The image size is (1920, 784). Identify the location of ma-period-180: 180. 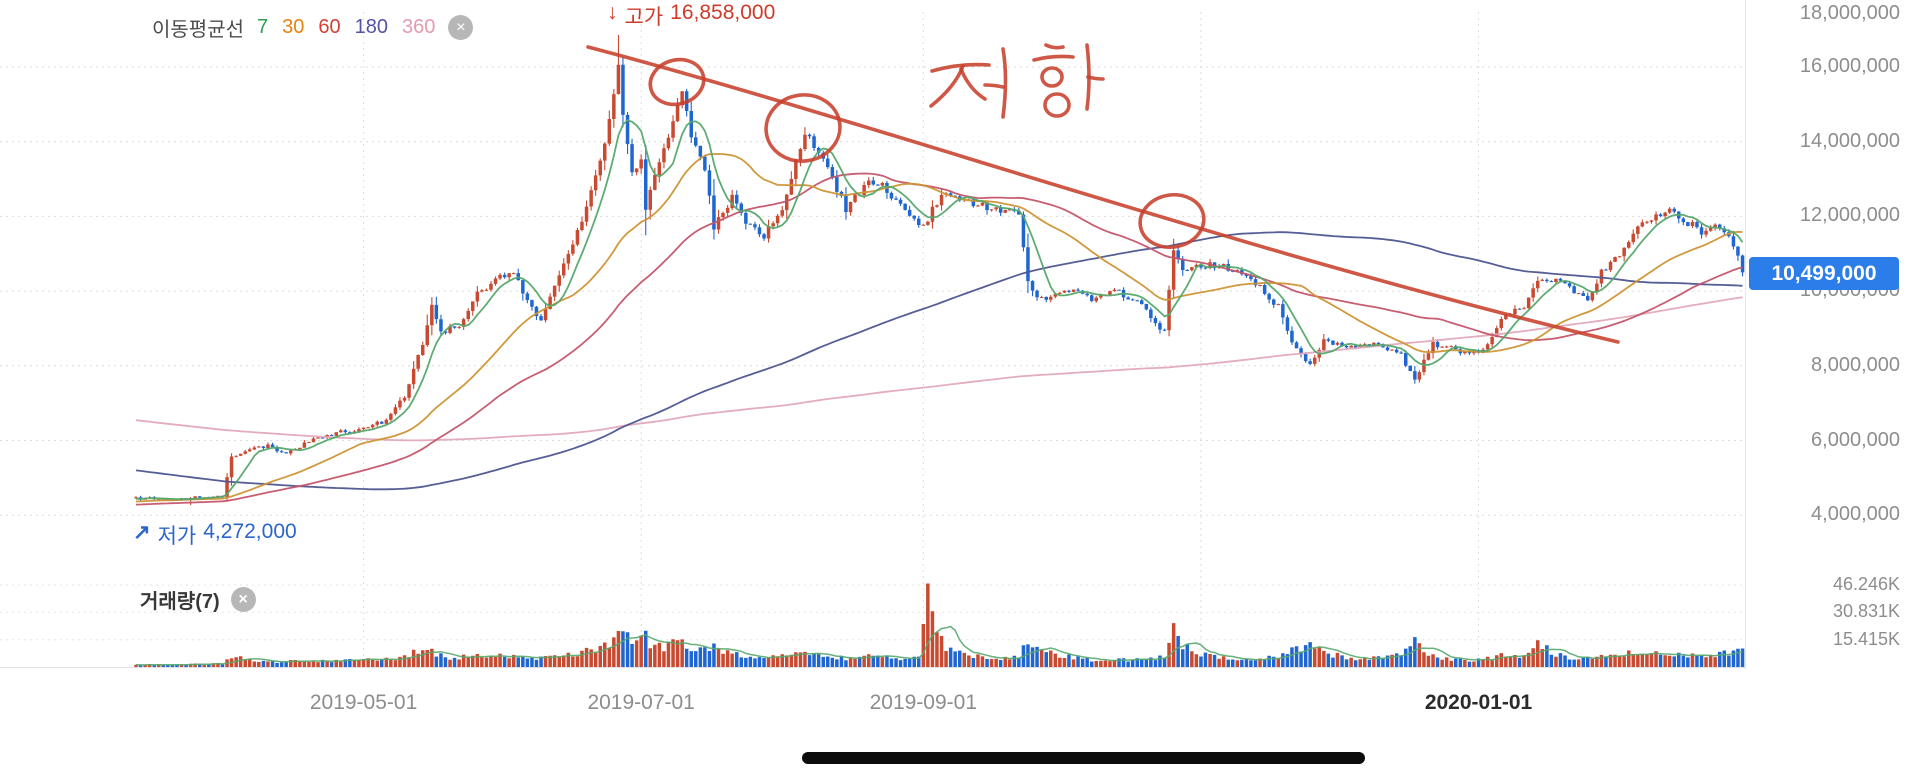
(371, 27).